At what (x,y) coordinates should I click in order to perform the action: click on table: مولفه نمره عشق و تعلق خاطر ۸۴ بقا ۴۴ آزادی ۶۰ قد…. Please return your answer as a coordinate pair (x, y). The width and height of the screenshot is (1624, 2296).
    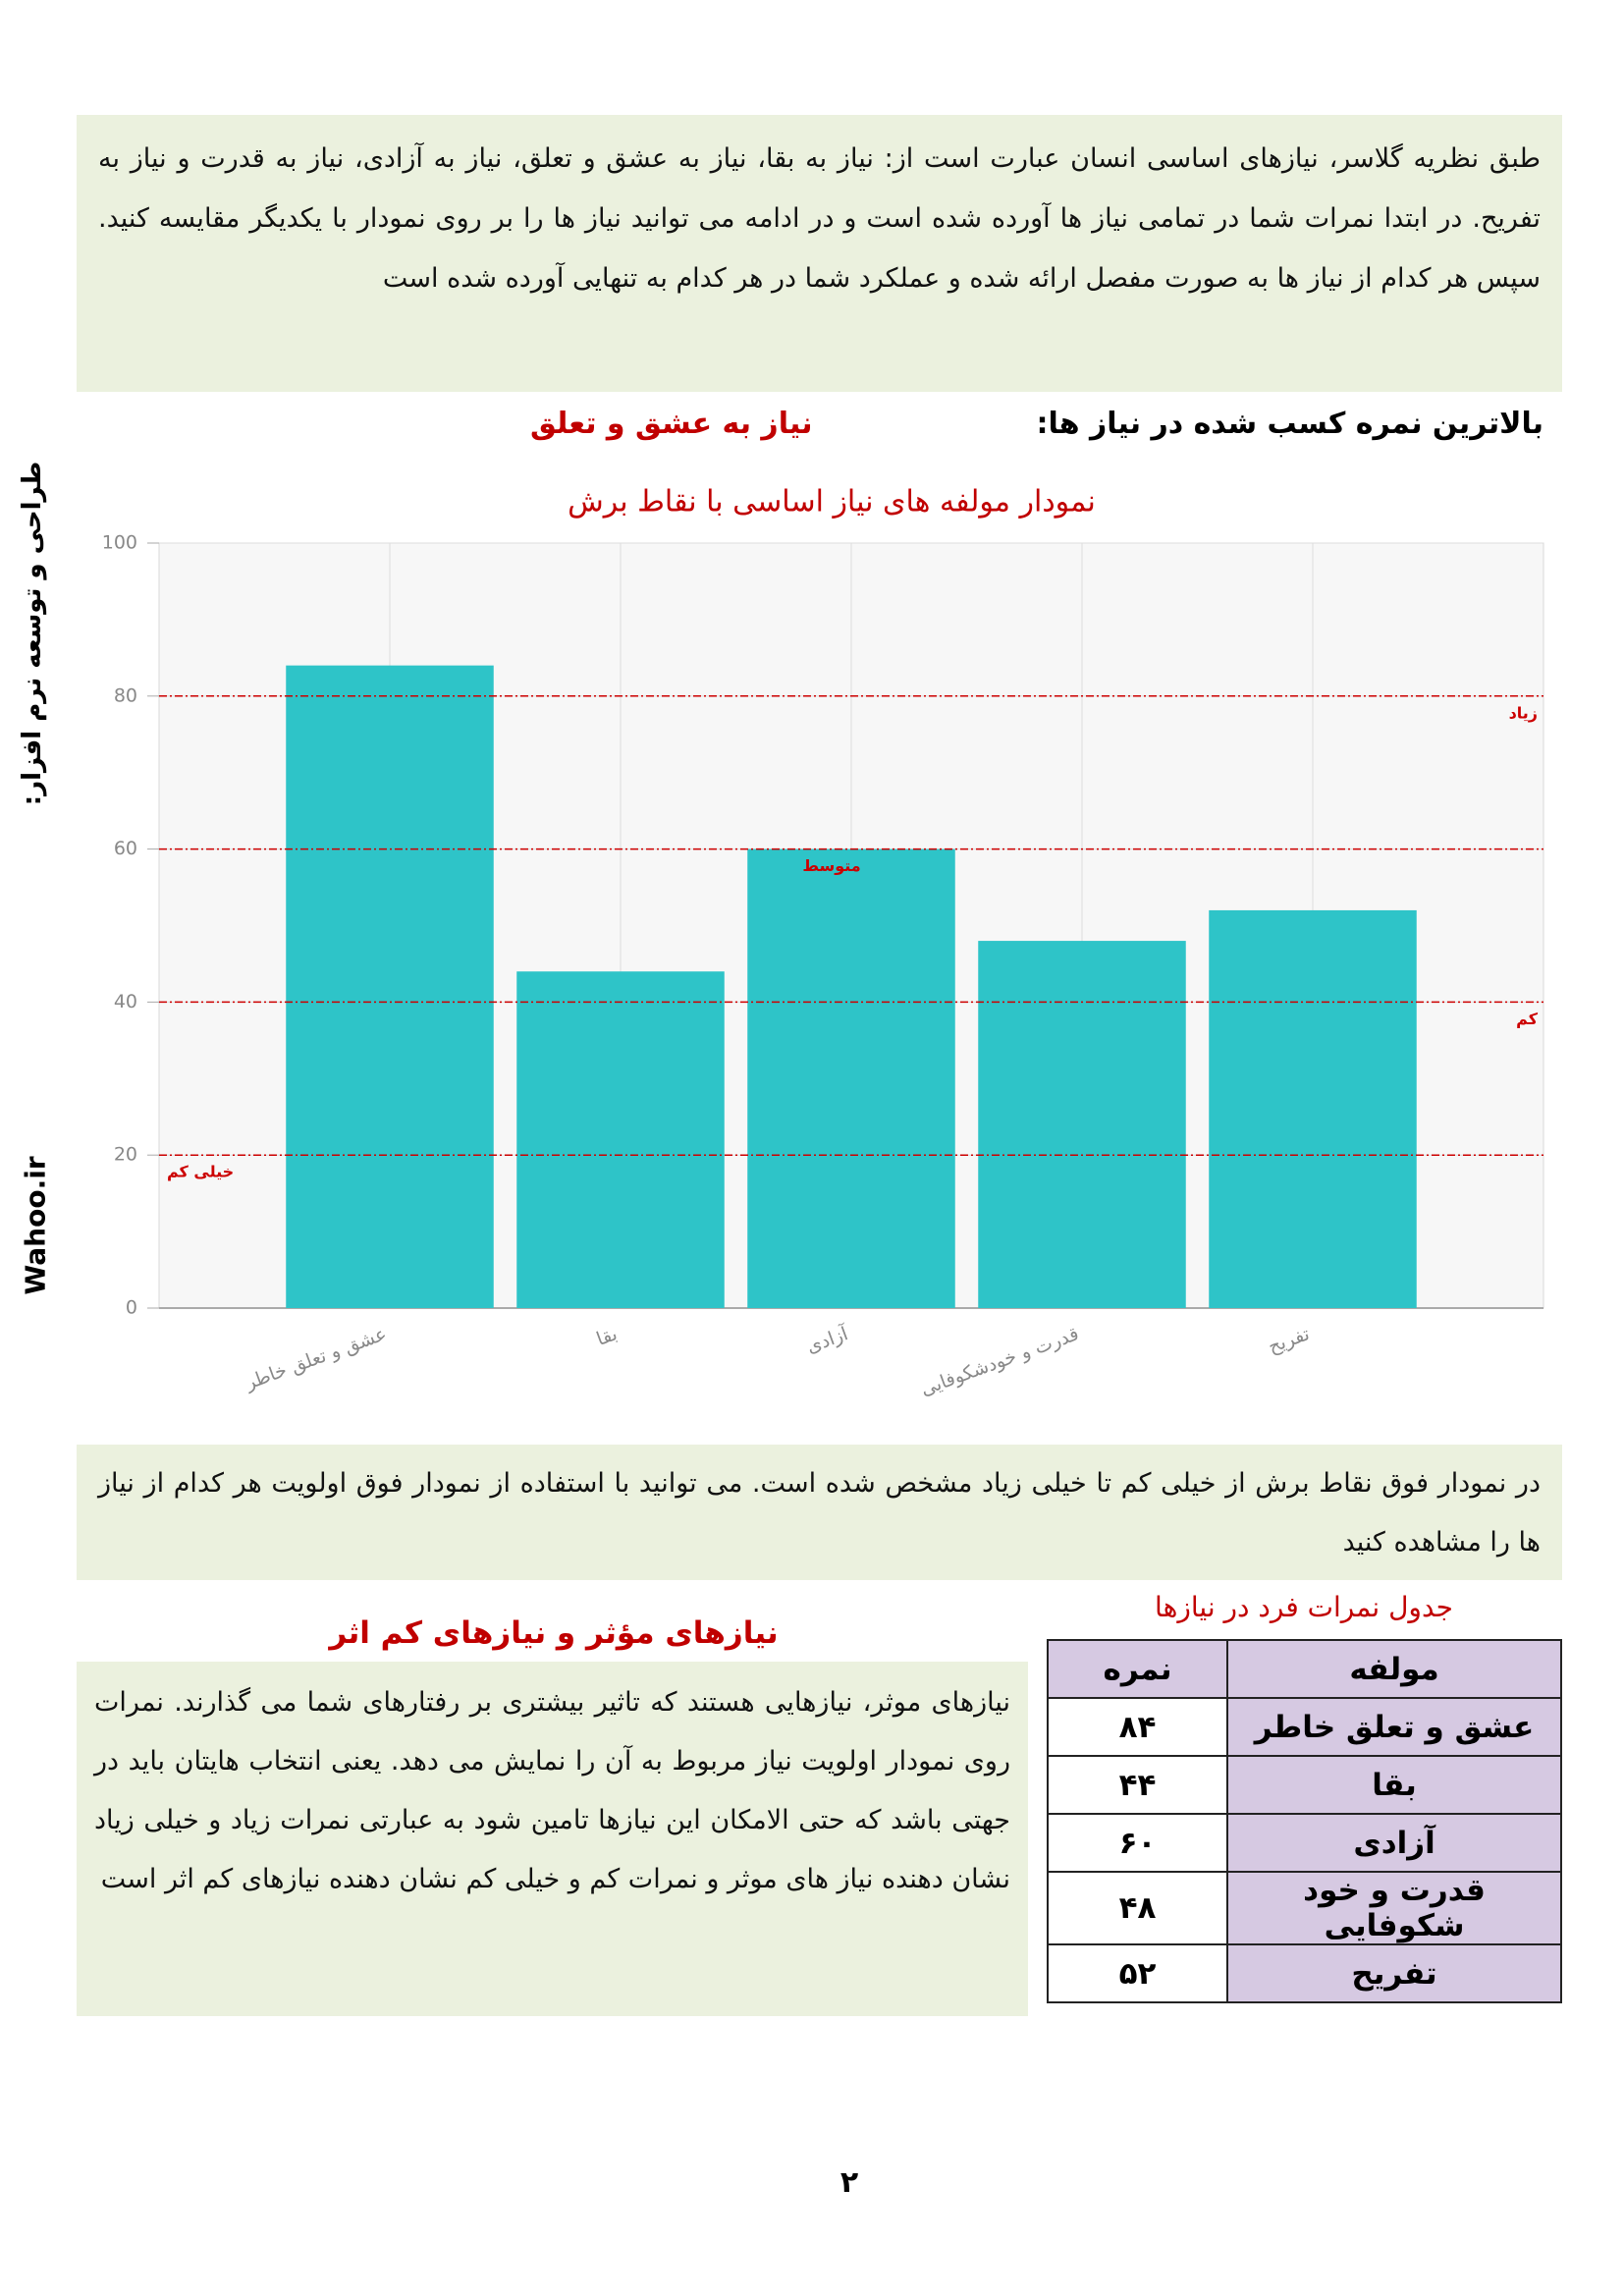
    Looking at the image, I should click on (1304, 1821).